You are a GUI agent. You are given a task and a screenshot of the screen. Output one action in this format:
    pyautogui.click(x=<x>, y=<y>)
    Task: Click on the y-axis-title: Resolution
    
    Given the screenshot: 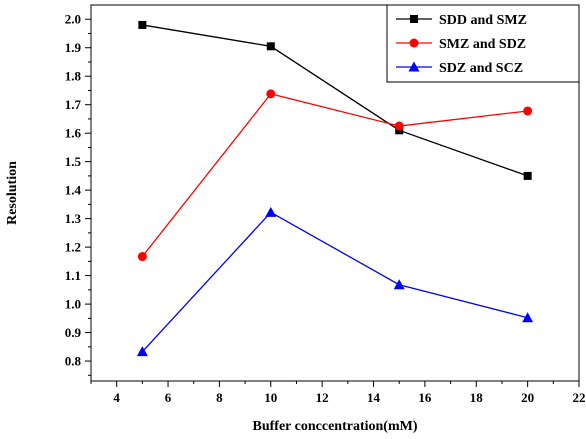 What is the action you would take?
    pyautogui.click(x=12, y=193)
    